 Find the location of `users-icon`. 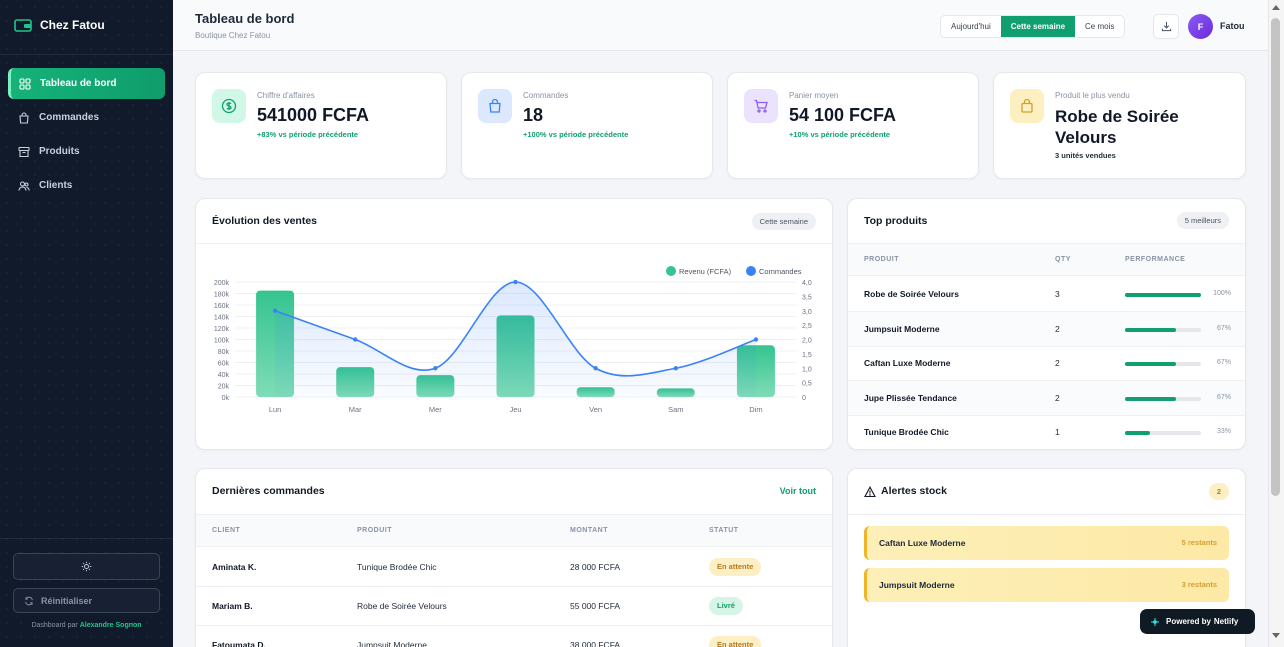

users-icon is located at coordinates (24, 185).